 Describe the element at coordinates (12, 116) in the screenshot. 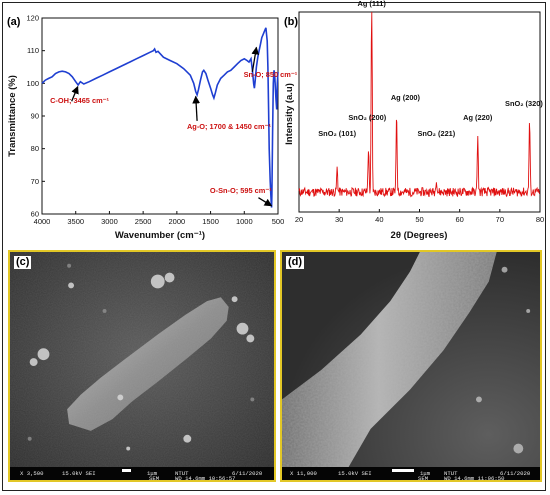

I see `ftir-ylabel: Transmittance (%)` at that location.